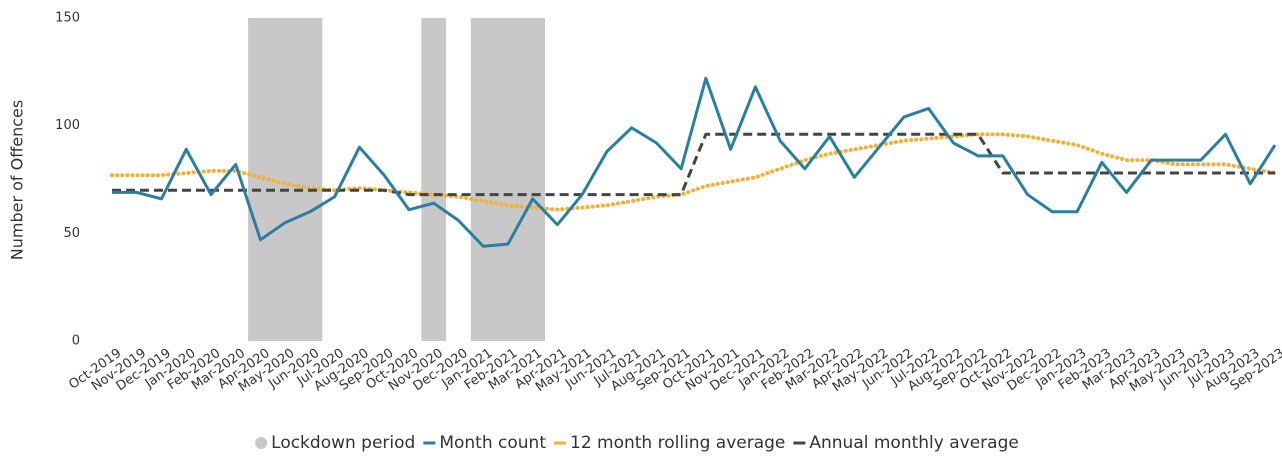 This screenshot has height=463, width=1282. Describe the element at coordinates (67, 18) in the screenshot. I see `y-tick-label: 150` at that location.